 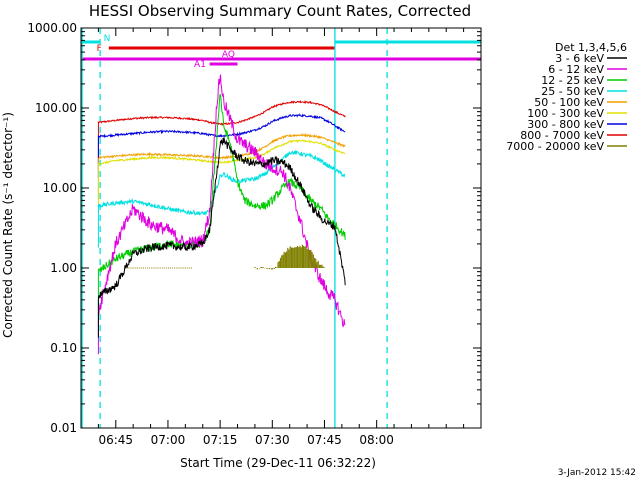 What do you see at coordinates (281, 52) in the screenshot?
I see `attenuator-bars: NF AQ A1` at bounding box center [281, 52].